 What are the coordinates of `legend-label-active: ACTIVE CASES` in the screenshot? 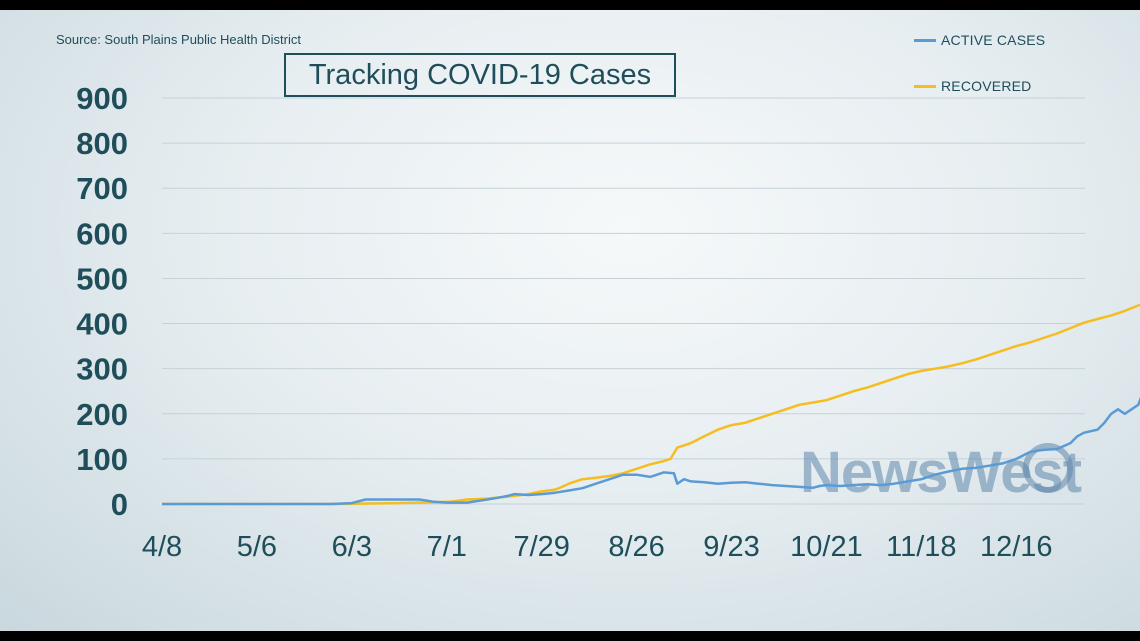 It's located at (993, 40).